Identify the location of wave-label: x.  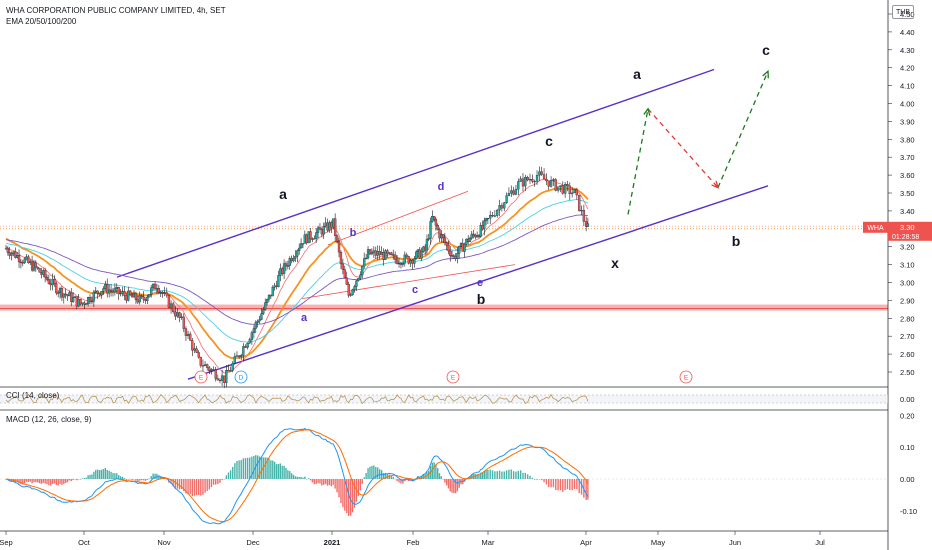
(615, 263).